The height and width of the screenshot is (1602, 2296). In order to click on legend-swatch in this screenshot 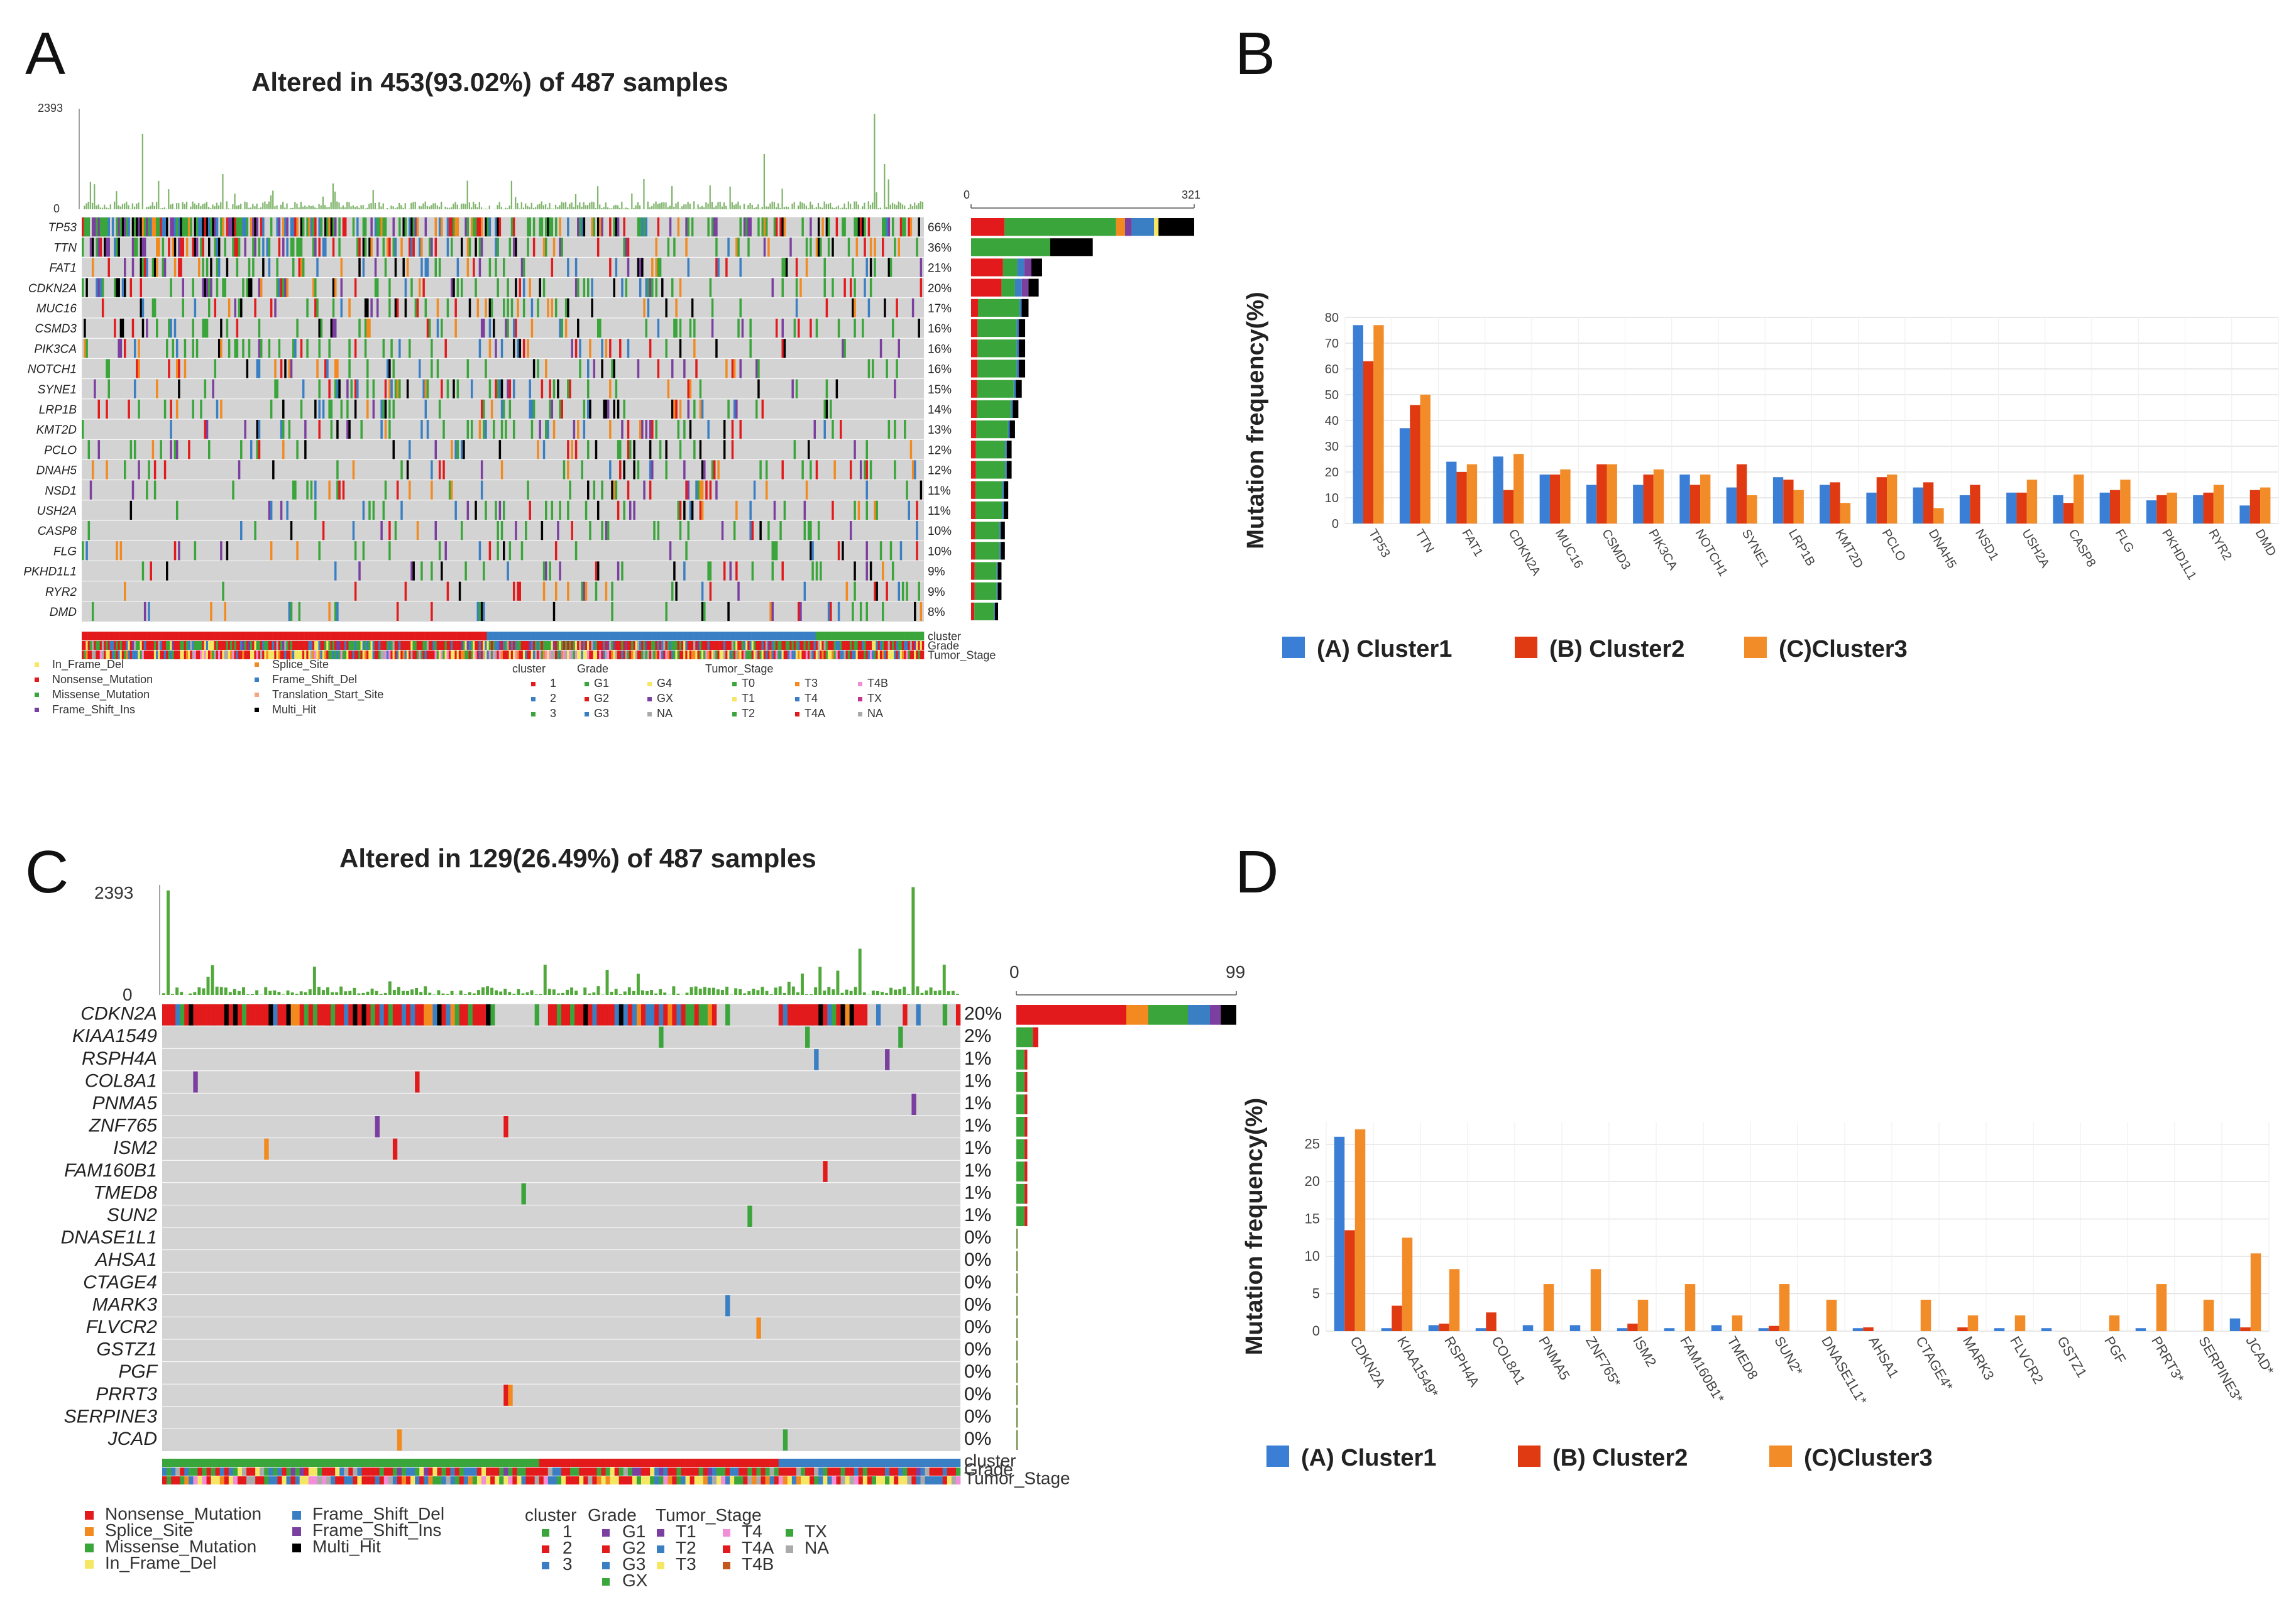, I will do `click(606, 1566)`.